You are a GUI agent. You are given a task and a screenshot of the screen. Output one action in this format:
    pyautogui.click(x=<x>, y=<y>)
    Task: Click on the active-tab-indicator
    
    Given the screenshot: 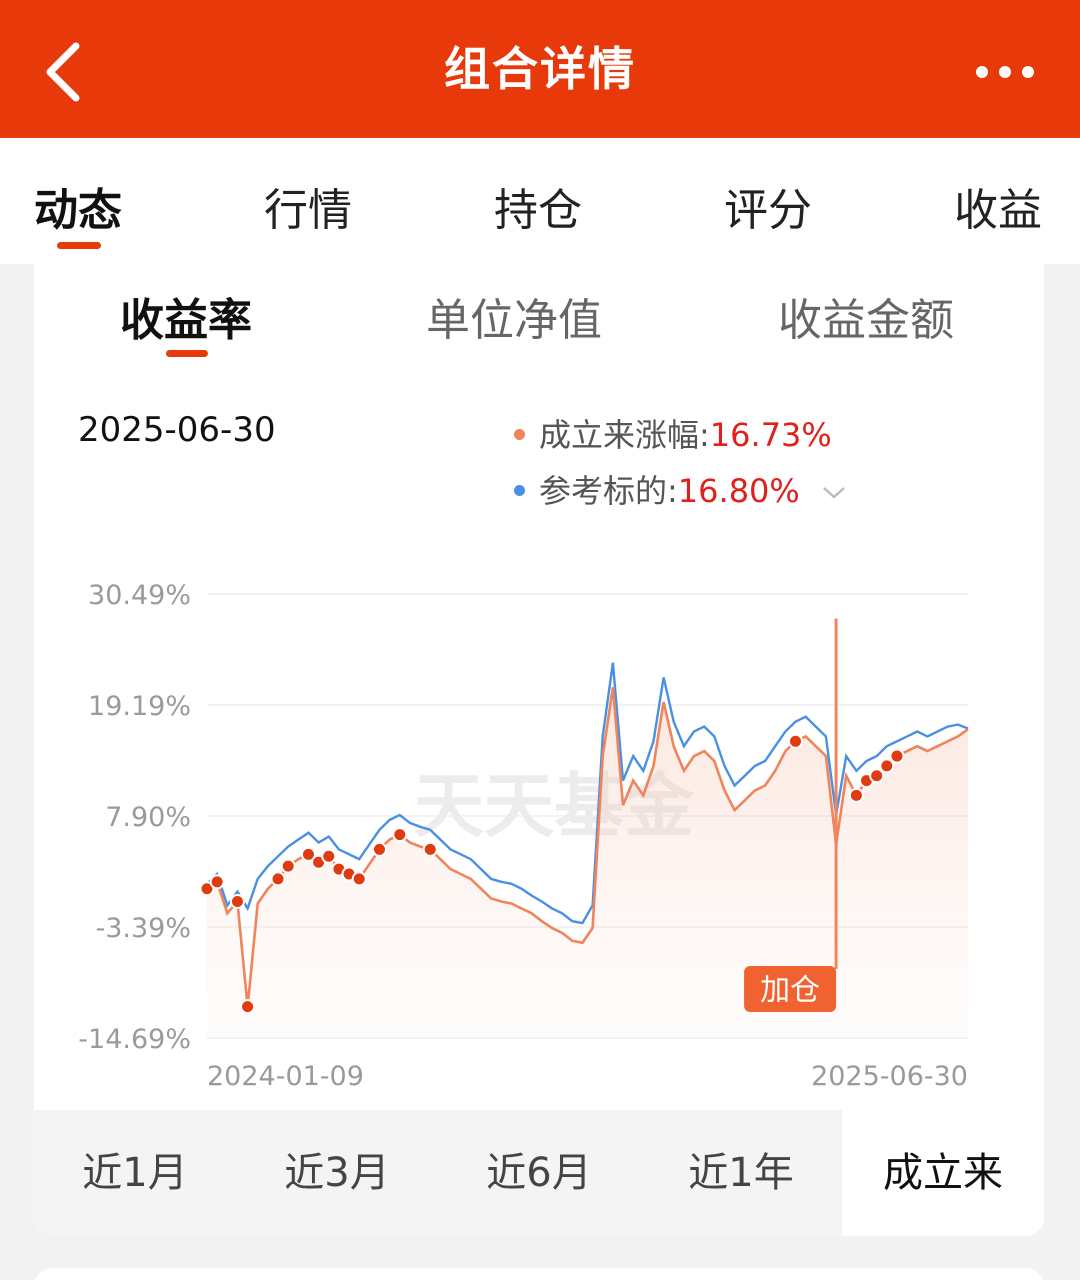 What is the action you would take?
    pyautogui.click(x=79, y=245)
    